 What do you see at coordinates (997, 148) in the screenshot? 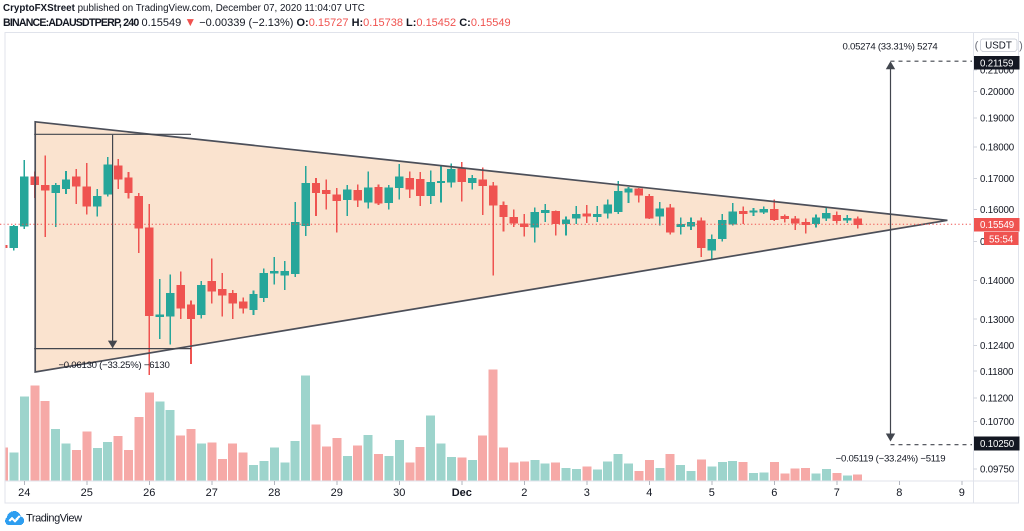
I see `svg-text: 0.18000` at bounding box center [997, 148].